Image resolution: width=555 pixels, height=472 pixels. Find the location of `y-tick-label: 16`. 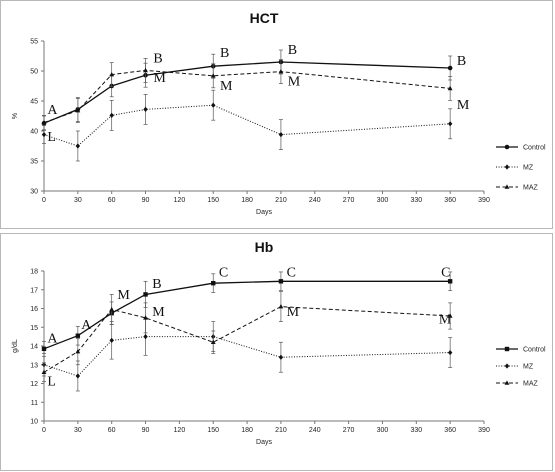

y-tick-label: 16 is located at coordinates (34, 309).